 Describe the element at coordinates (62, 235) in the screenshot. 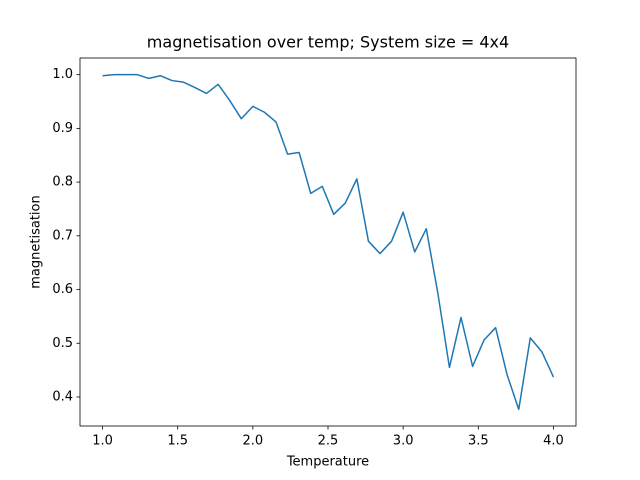

I see `y-tick-label: 0.7` at that location.